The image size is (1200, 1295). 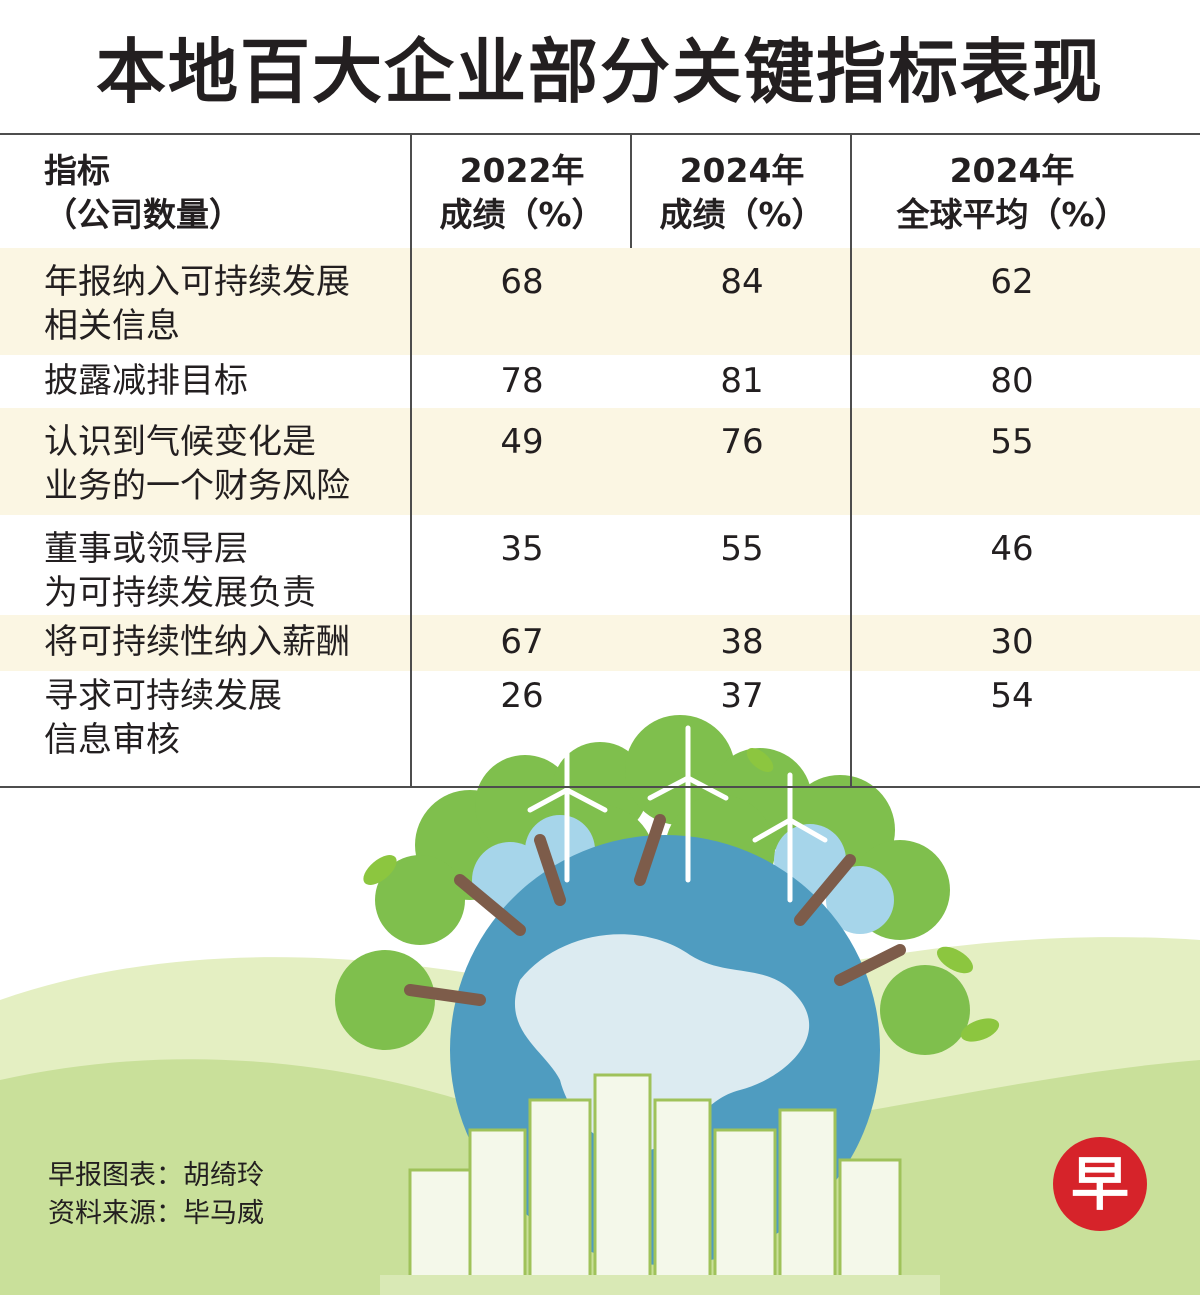 What do you see at coordinates (742, 549) in the screenshot?
I see `value-2024: 55` at bounding box center [742, 549].